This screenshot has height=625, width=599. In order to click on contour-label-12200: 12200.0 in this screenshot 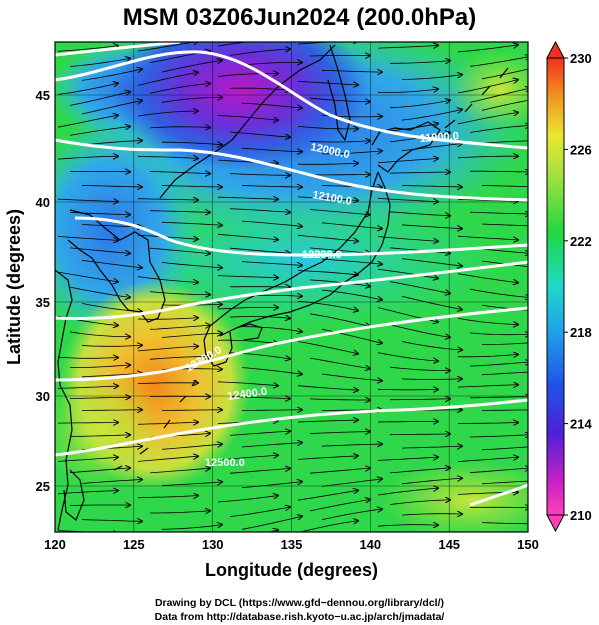, I will do `click(322, 255)`.